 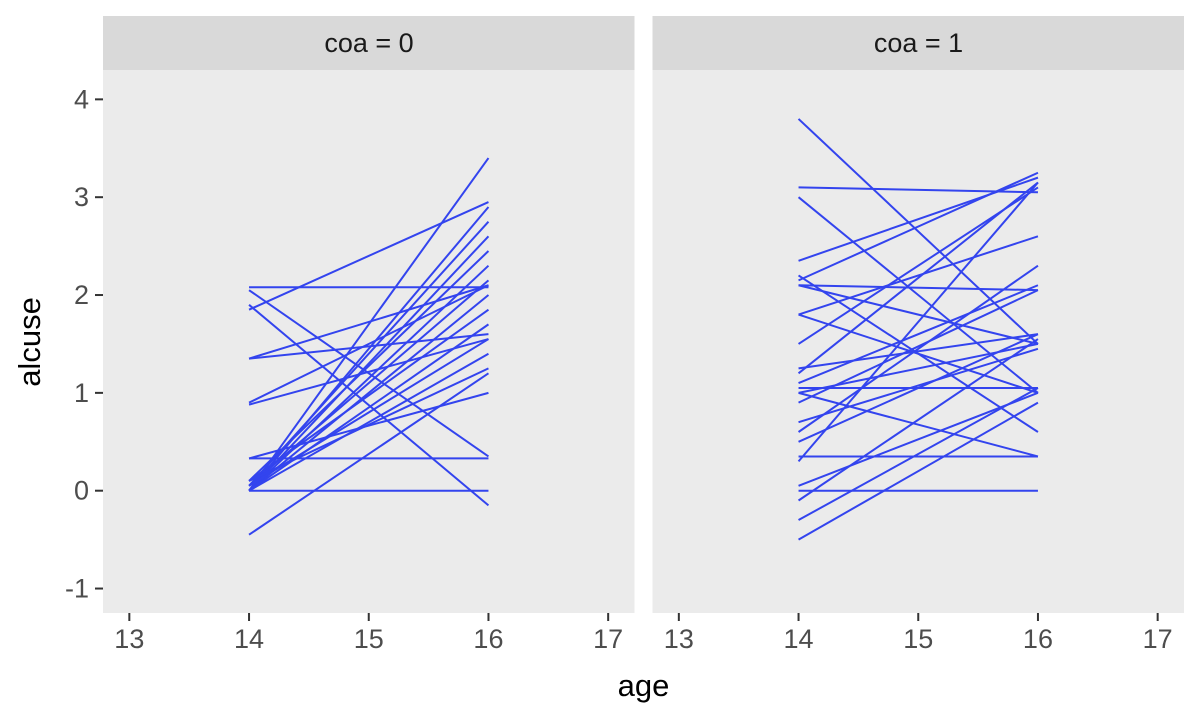 What do you see at coordinates (81, 491) in the screenshot?
I see `y-tick-label: 0` at bounding box center [81, 491].